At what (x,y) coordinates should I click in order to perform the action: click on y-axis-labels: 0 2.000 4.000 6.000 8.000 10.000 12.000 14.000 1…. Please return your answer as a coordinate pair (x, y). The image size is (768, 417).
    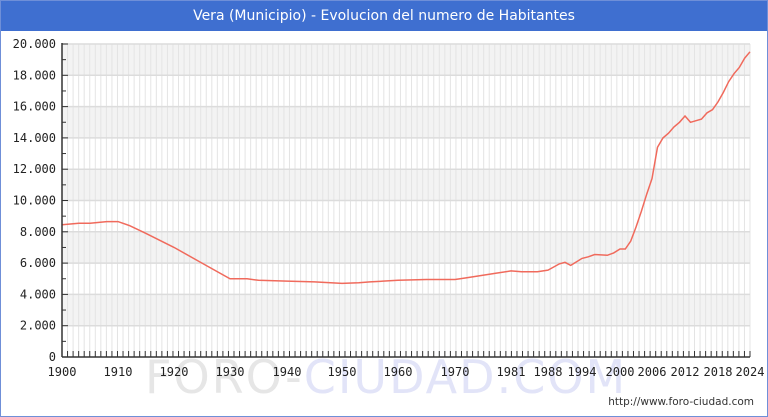
    Looking at the image, I should click on (34, 200).